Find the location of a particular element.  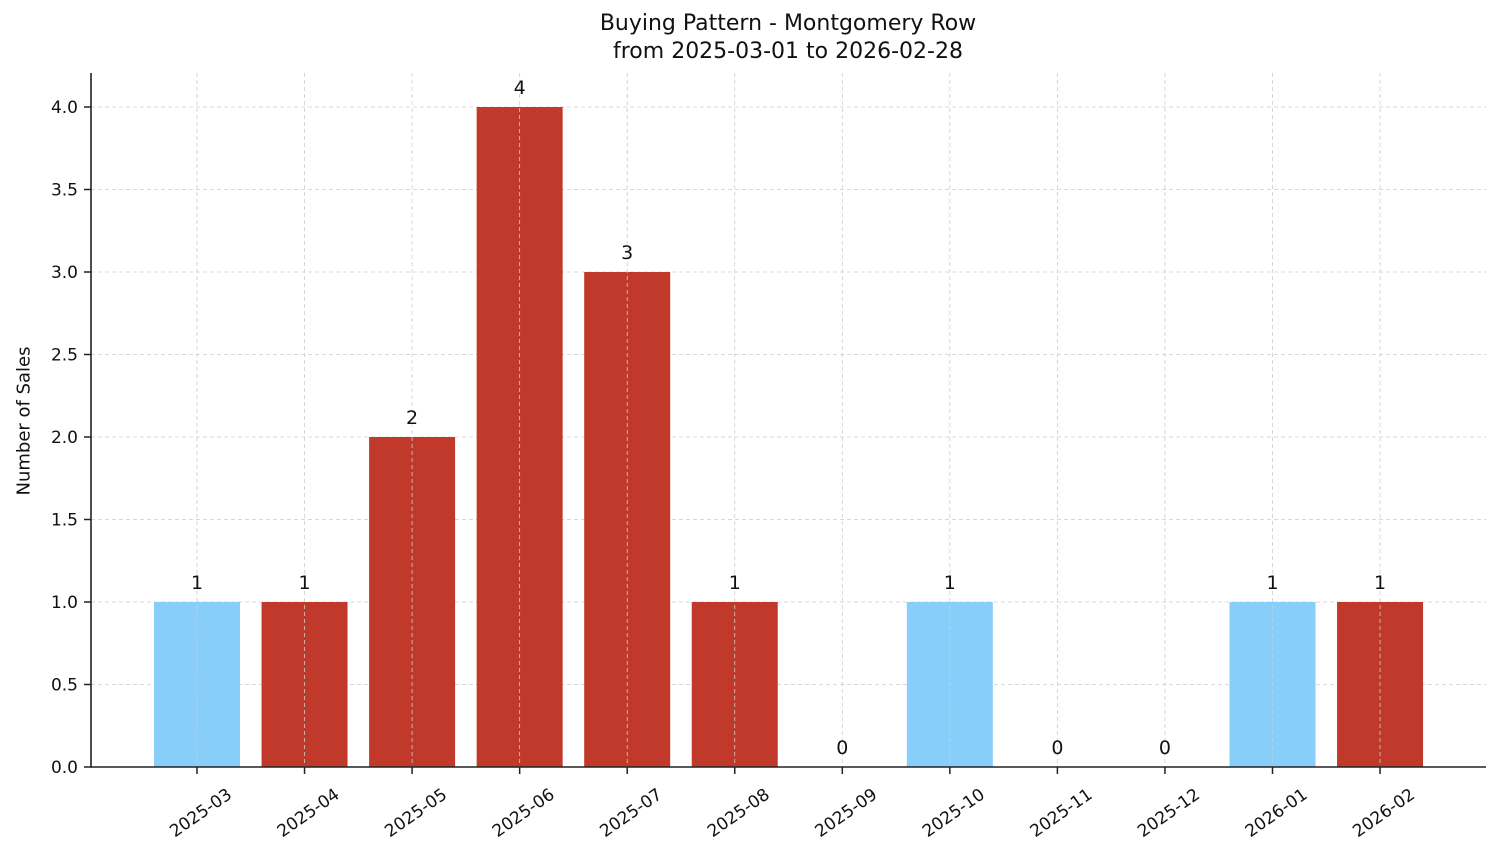

x-tick-label: 2026-01 is located at coordinates (1277, 813).